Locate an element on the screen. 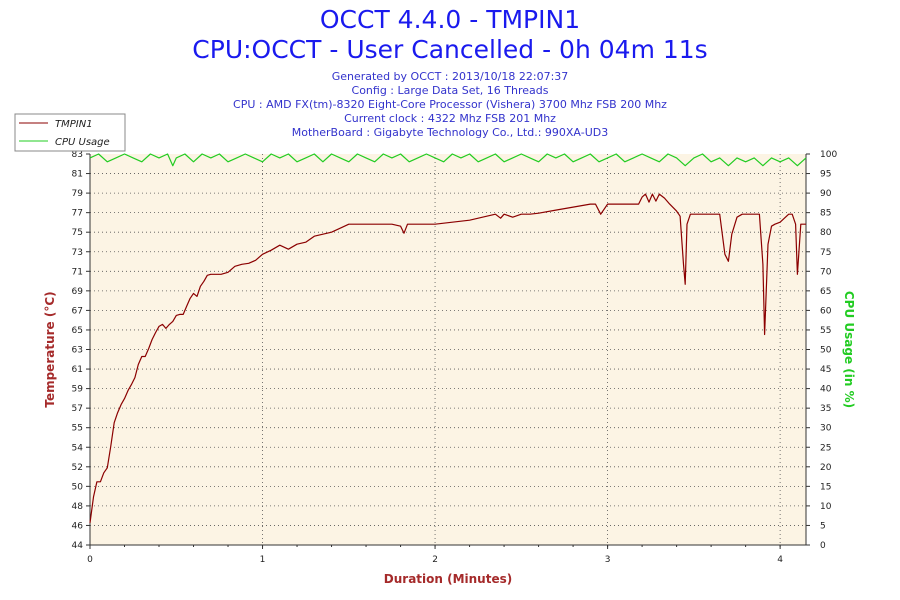 This screenshot has width=900, height=600. y2-tick-label: 50 is located at coordinates (826, 351).